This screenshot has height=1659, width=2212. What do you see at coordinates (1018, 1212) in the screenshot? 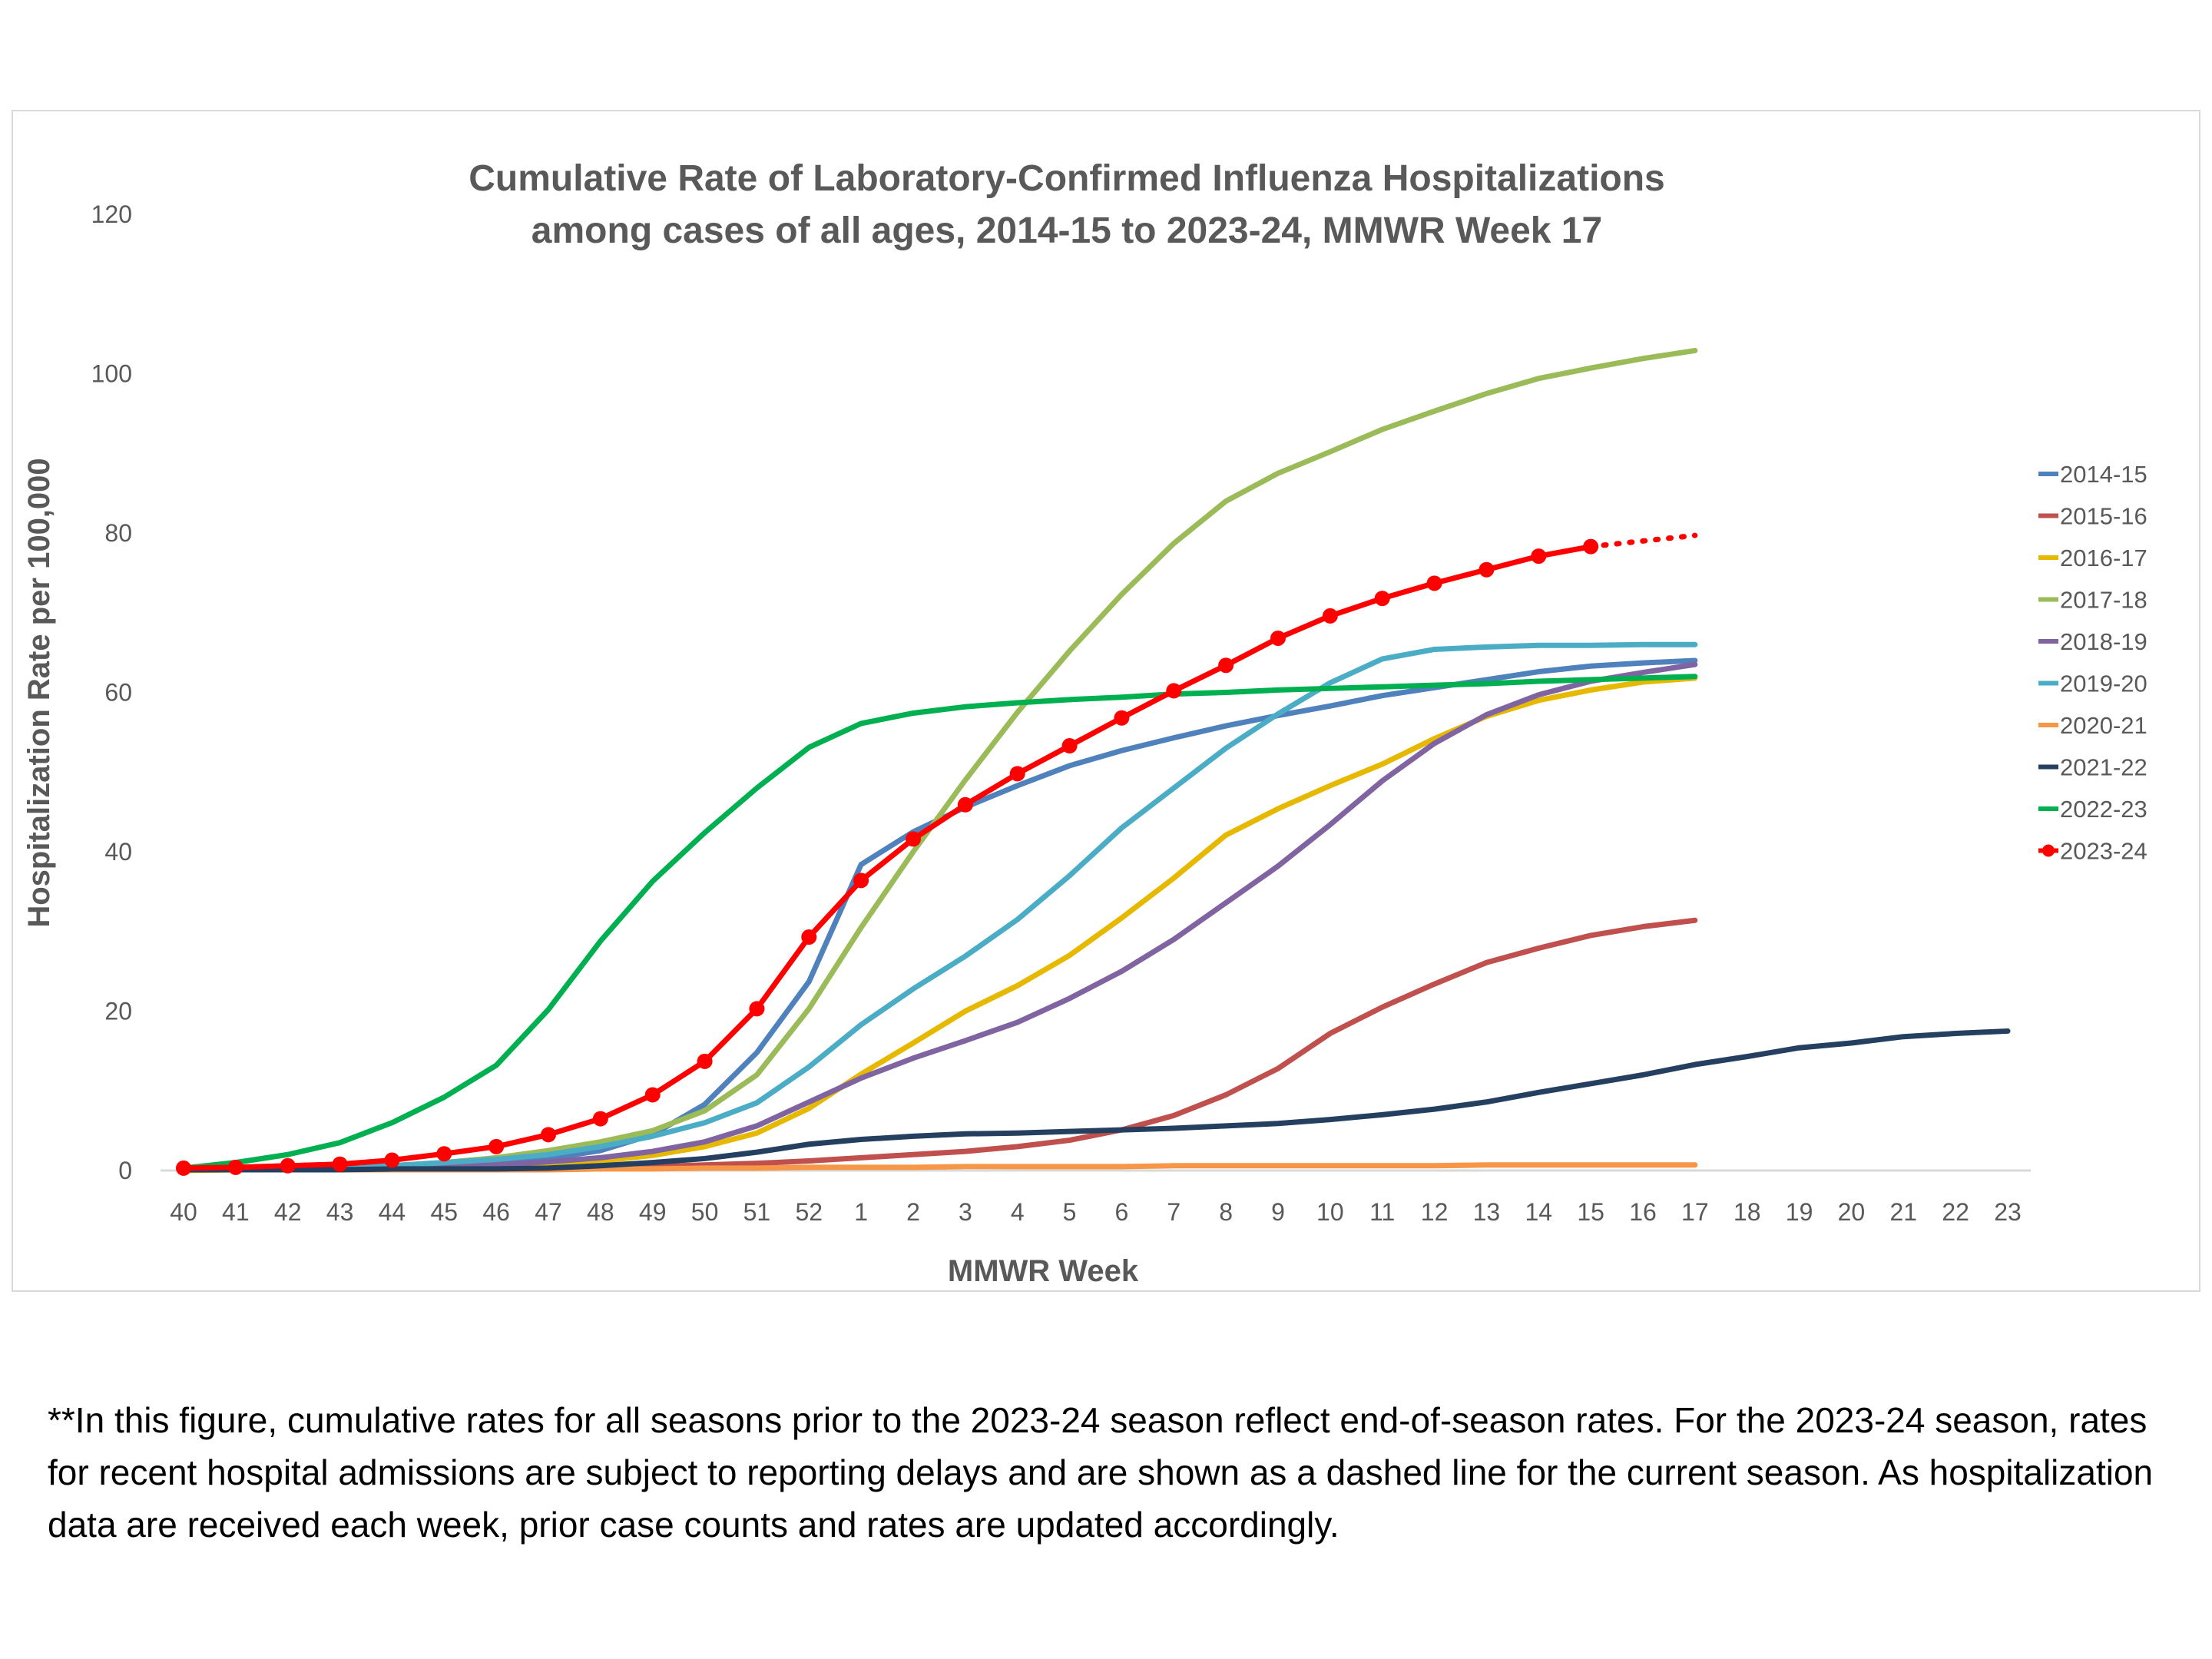
I see `x-tick-label: 4` at bounding box center [1018, 1212].